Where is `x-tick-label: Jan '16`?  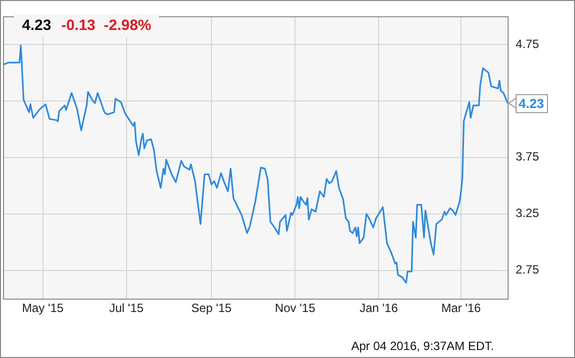
x-tick-label: Jan '16 is located at coordinates (379, 308).